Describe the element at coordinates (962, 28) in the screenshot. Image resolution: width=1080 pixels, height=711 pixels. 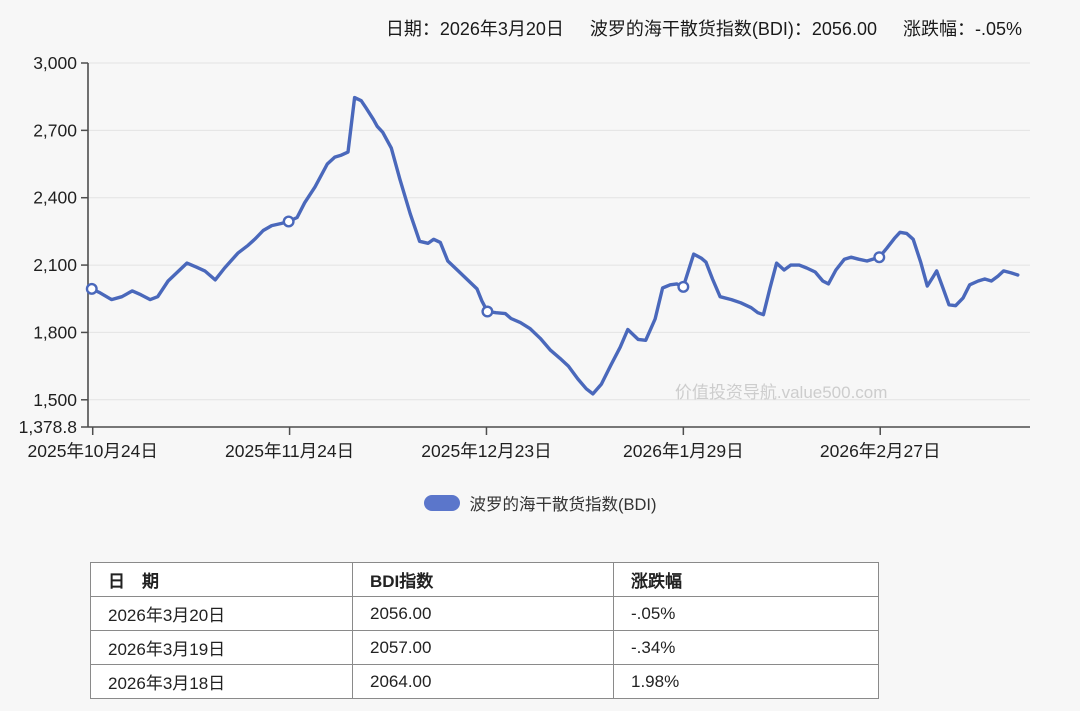
I see `header-change-value: 涨跌幅：-.05%` at that location.